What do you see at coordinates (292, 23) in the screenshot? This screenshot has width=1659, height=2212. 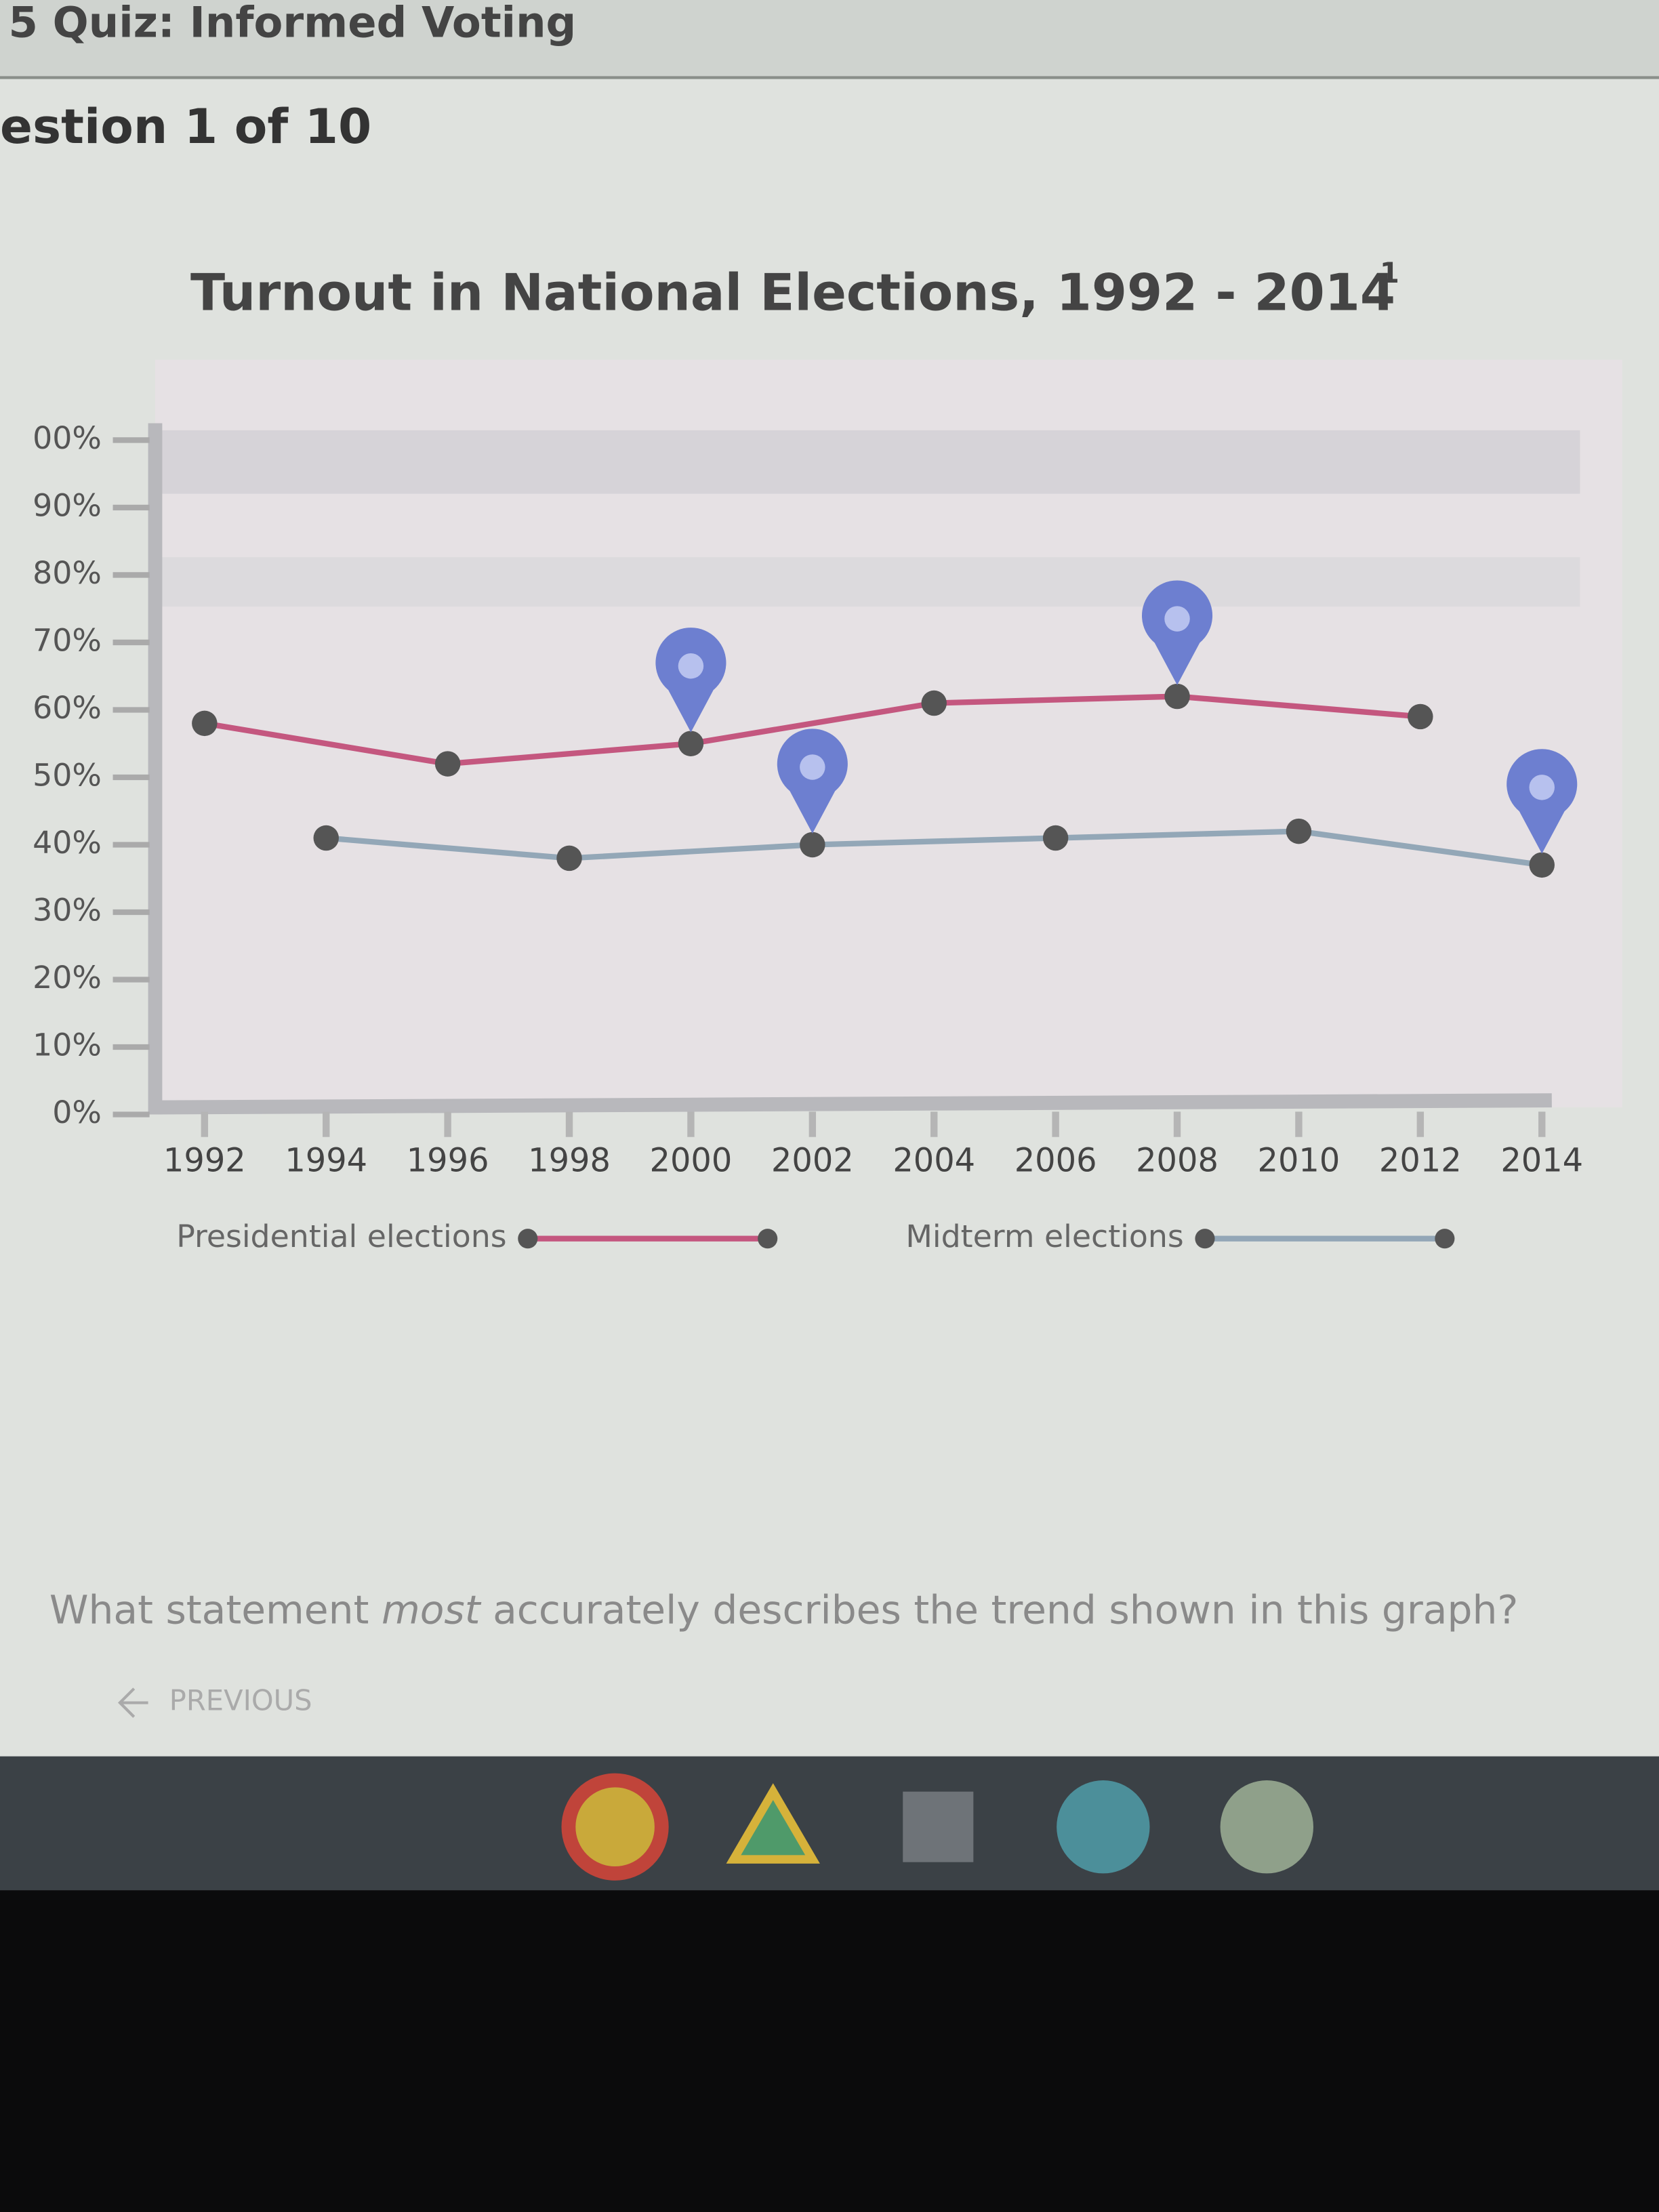 I see `quiz-title: 5 Quiz: Informed Voting` at bounding box center [292, 23].